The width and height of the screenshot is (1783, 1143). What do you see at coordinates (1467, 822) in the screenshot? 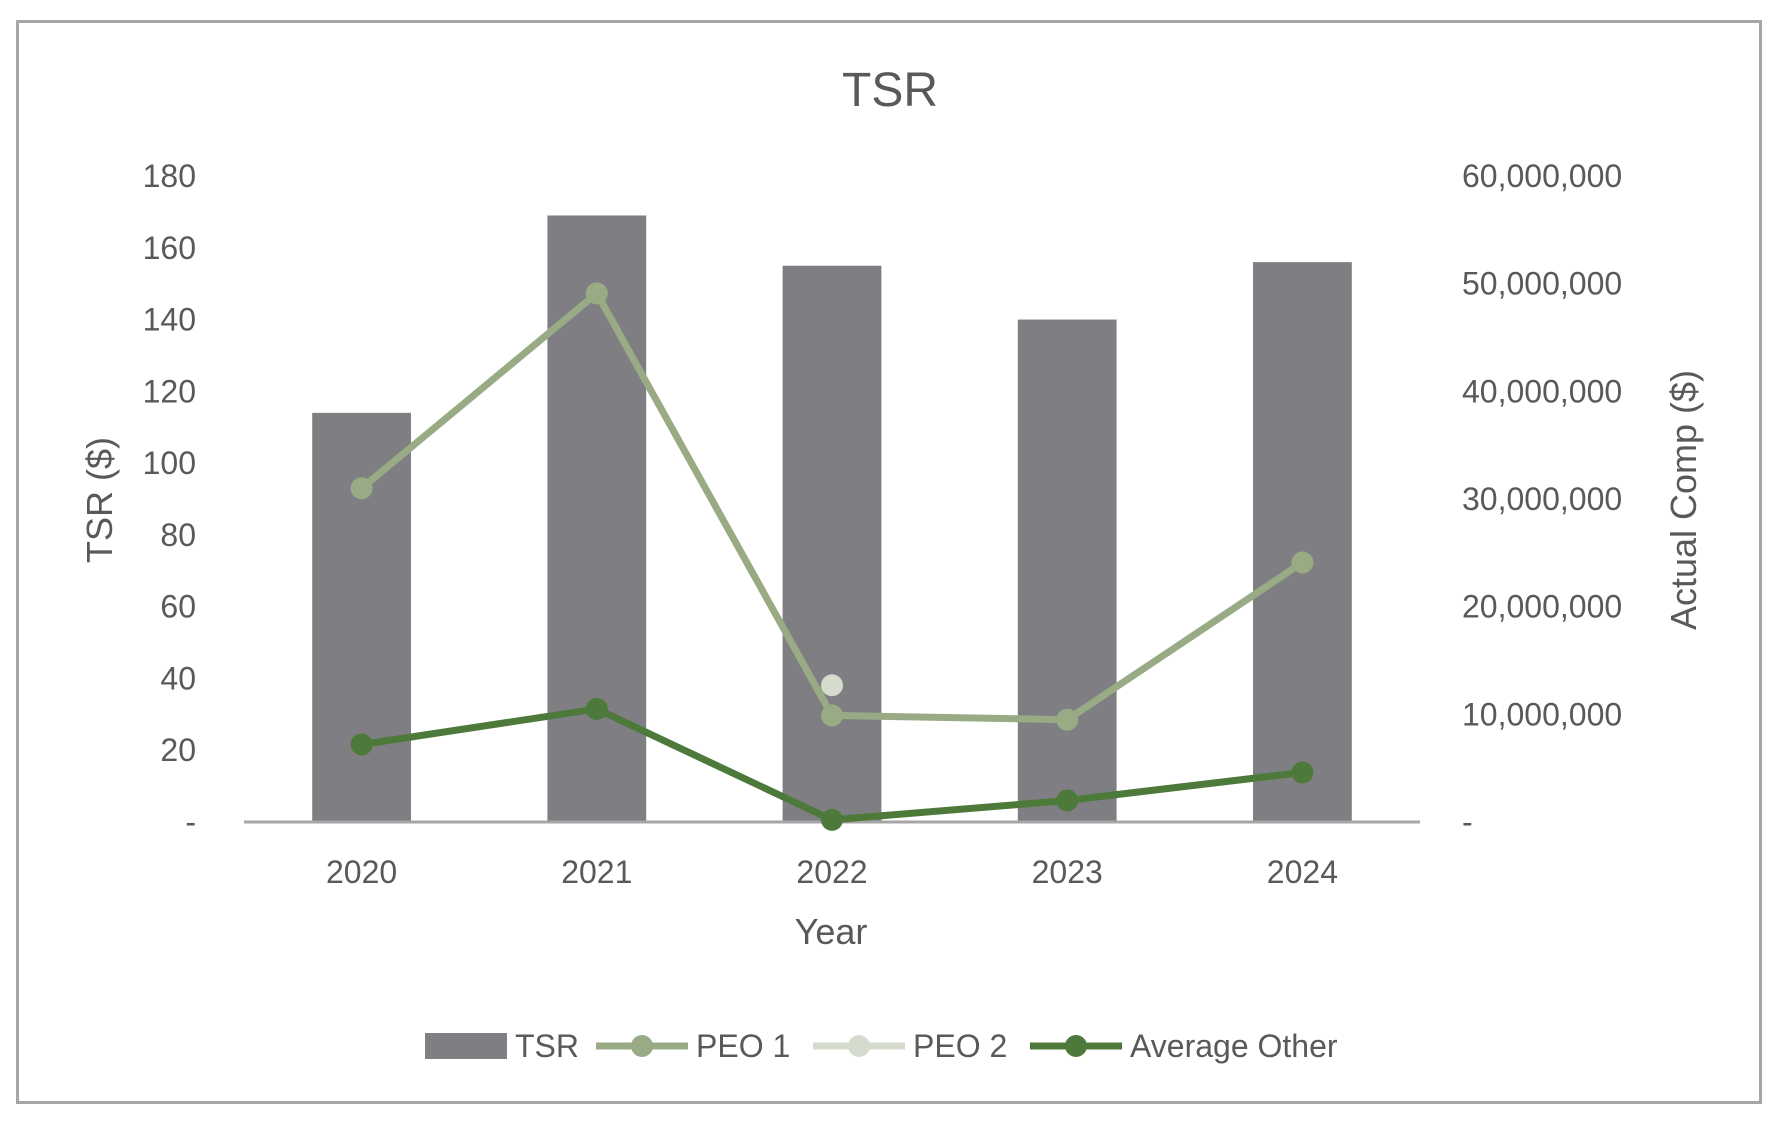
I see `y2-tick-label: -` at bounding box center [1467, 822].